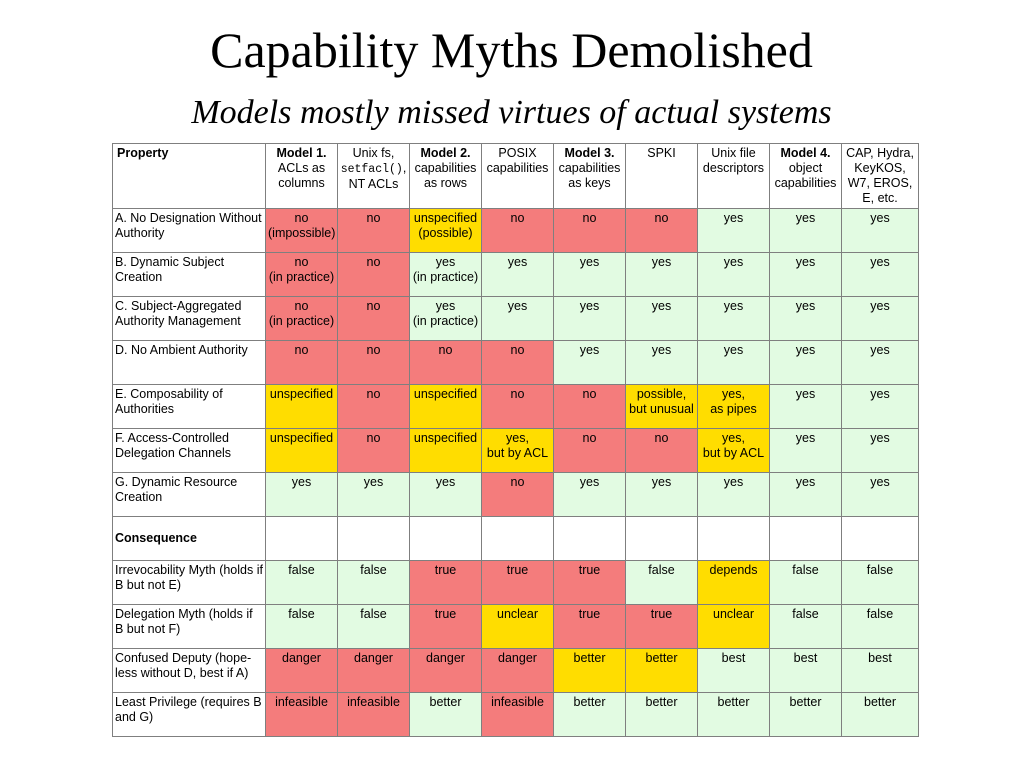  I want to click on header-model4: Model 4. object capabilities, so click(805, 176).